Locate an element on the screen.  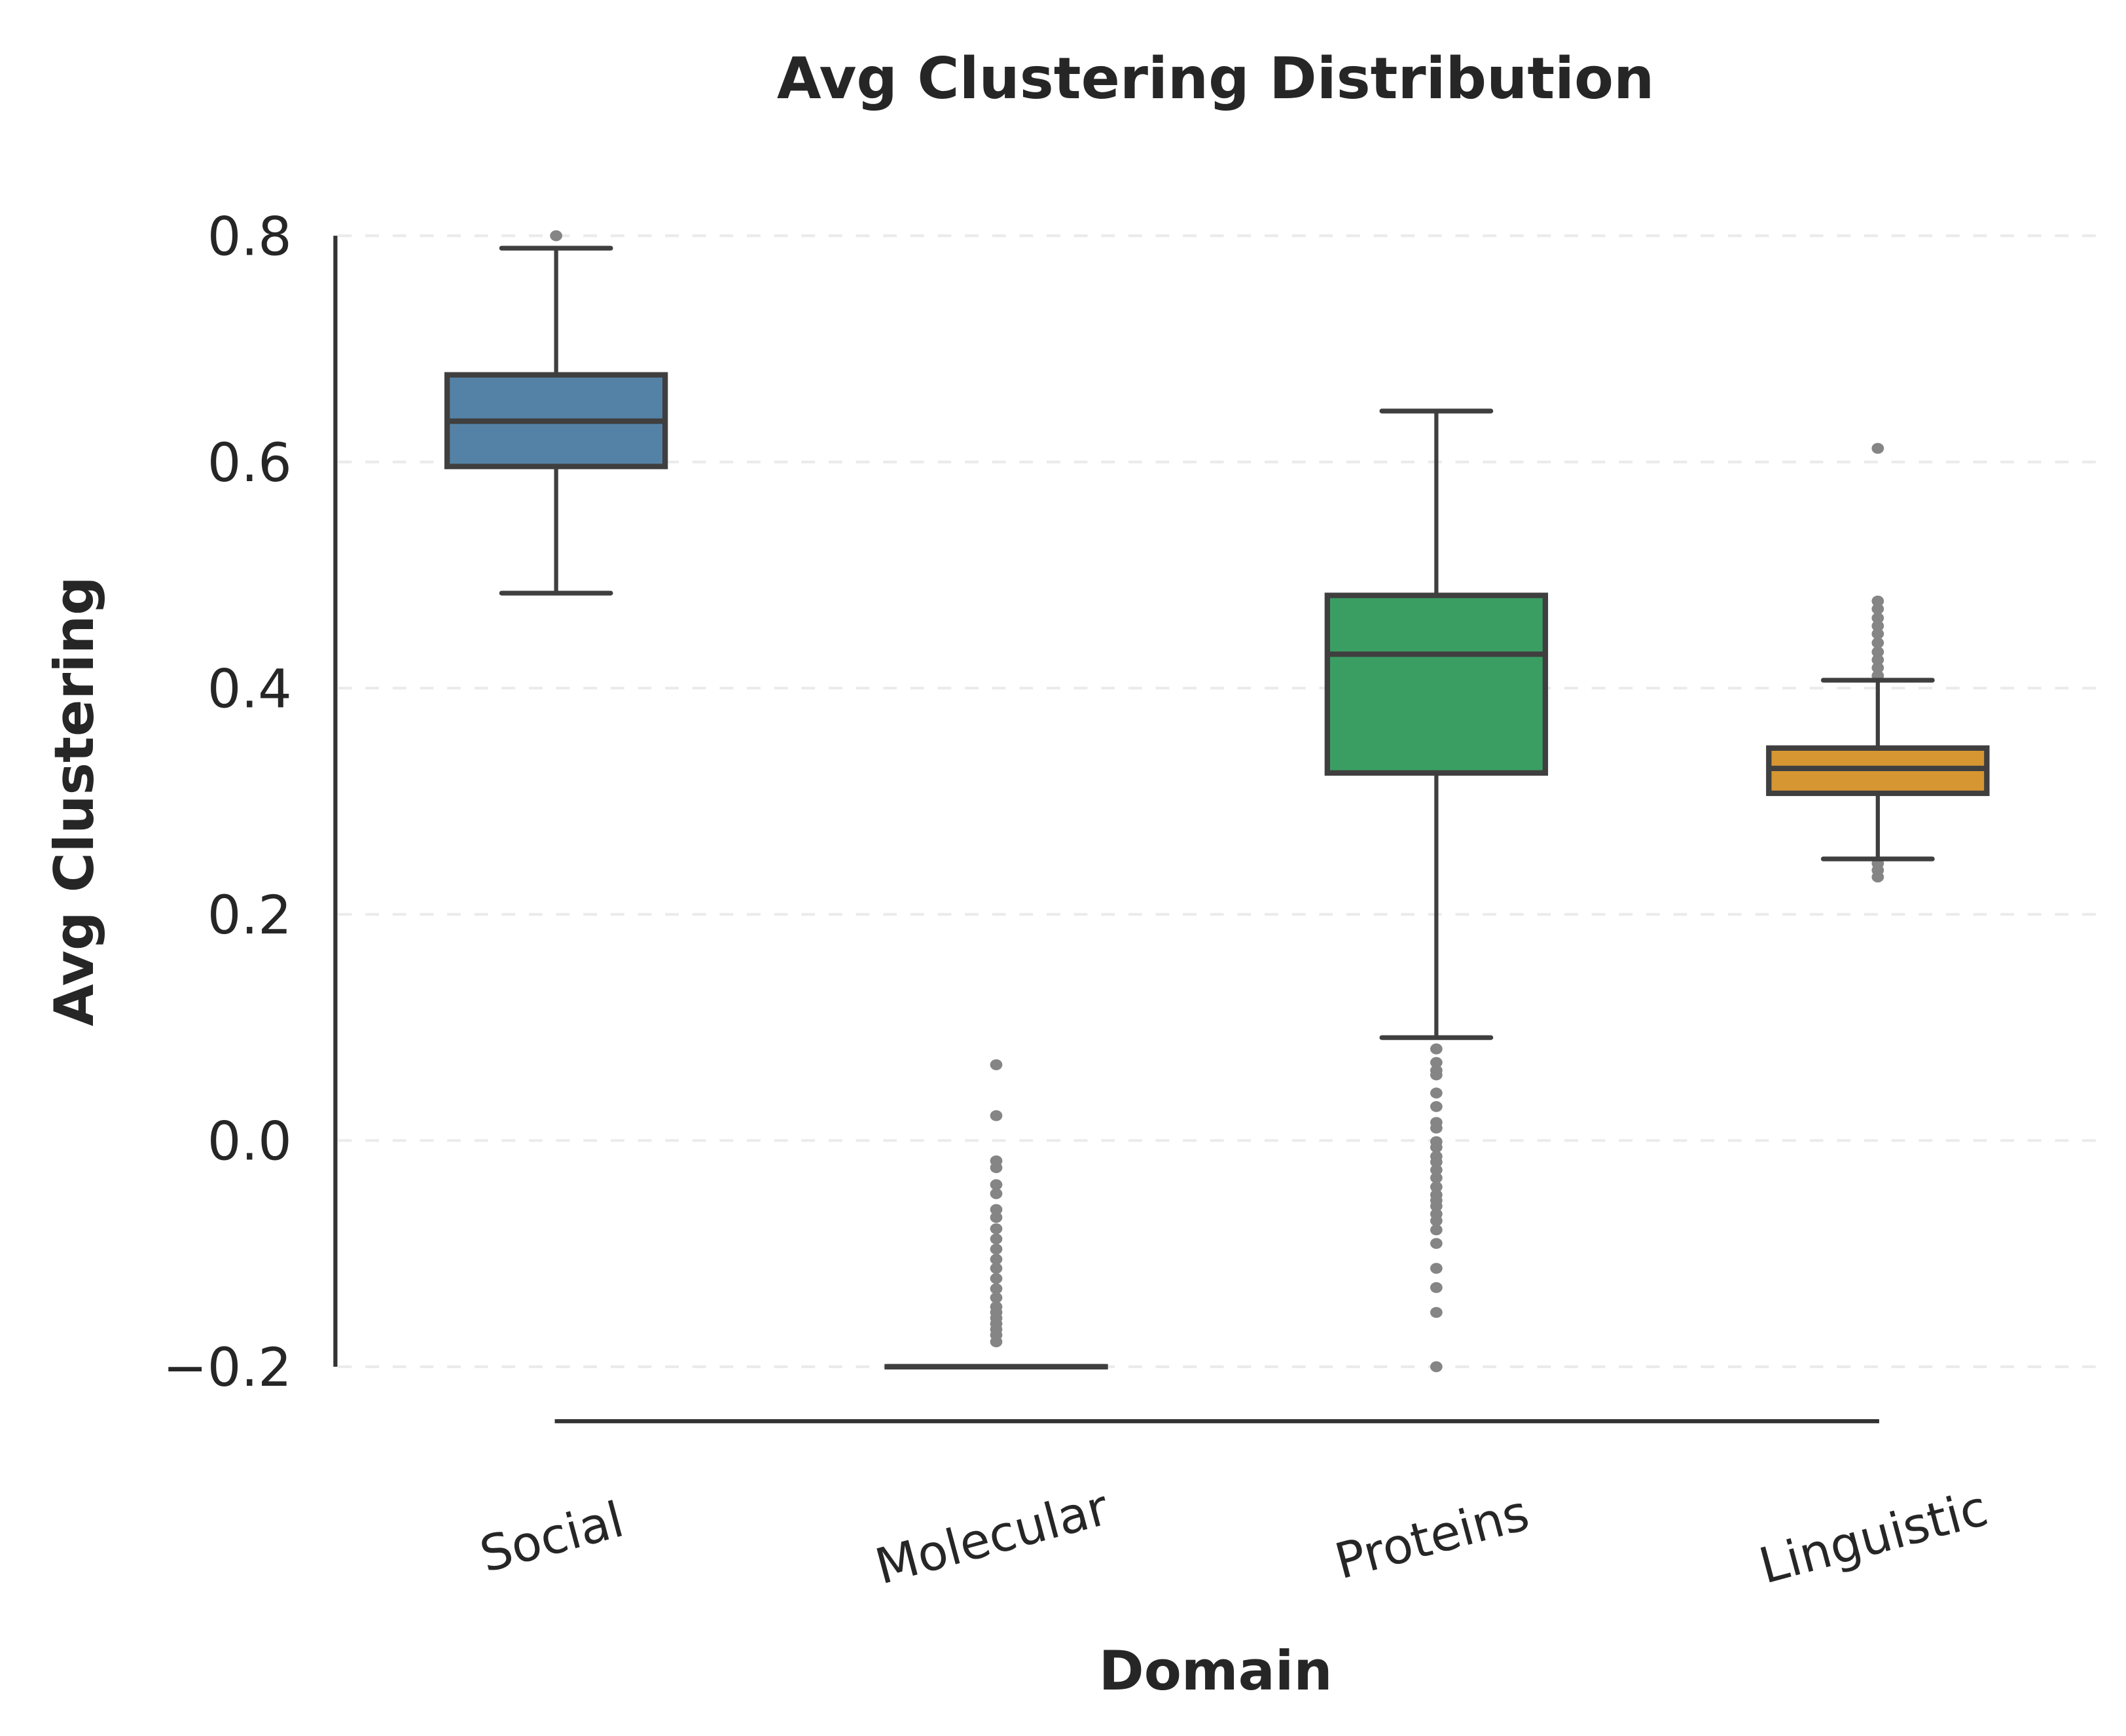
box-linguistic is located at coordinates (1878, 663).